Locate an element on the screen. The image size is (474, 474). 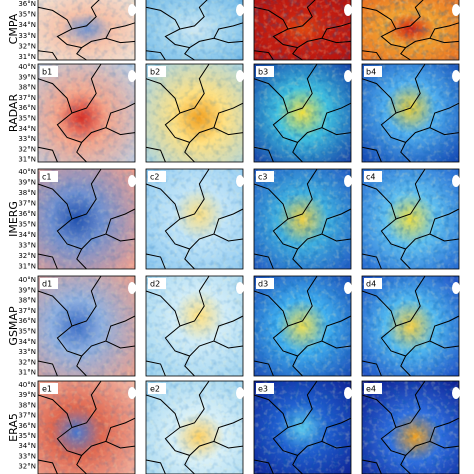
latitude-label: 35°N is located at coordinates (27, 436).